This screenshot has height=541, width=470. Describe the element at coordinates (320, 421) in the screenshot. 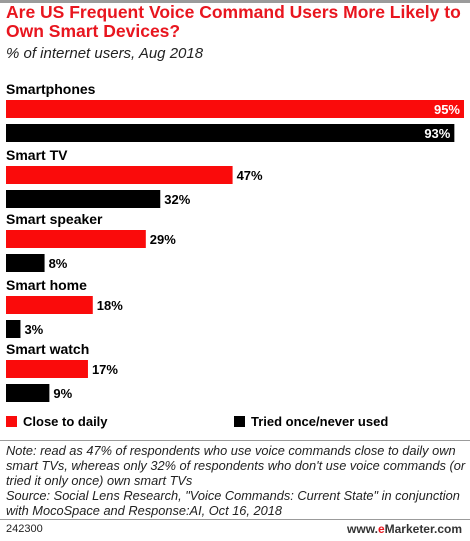

I see `legend-label: Tried once/never used` at that location.